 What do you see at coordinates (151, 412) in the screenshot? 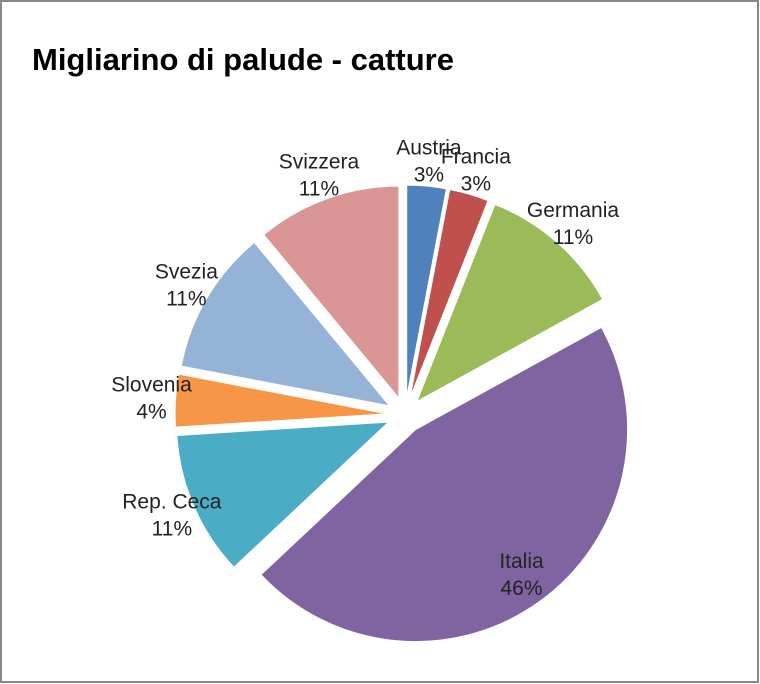
I see `slice-value-label: 4%` at bounding box center [151, 412].